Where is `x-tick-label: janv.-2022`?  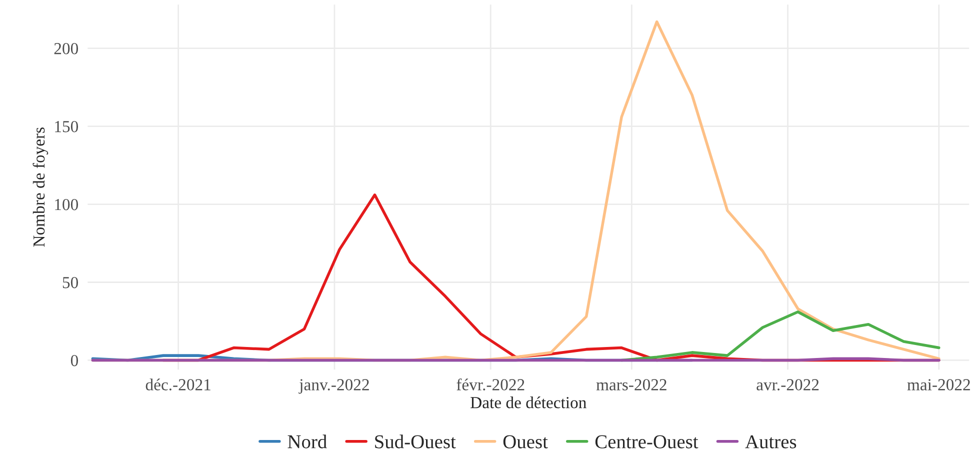 x-tick-label: janv.-2022 is located at coordinates (333, 386).